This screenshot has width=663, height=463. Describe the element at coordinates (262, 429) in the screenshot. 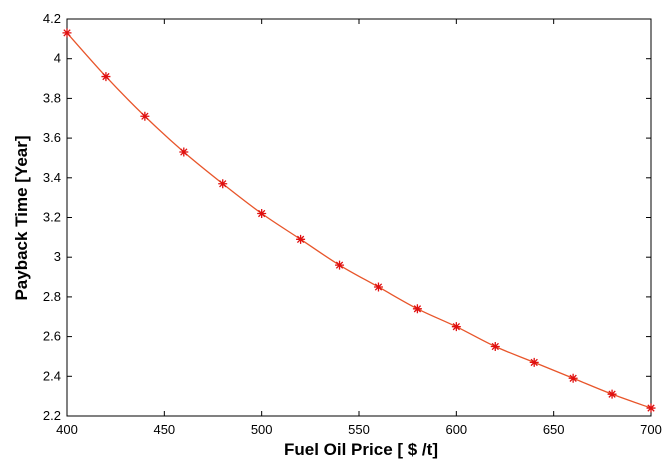

I see `x-tick-label: 500` at that location.